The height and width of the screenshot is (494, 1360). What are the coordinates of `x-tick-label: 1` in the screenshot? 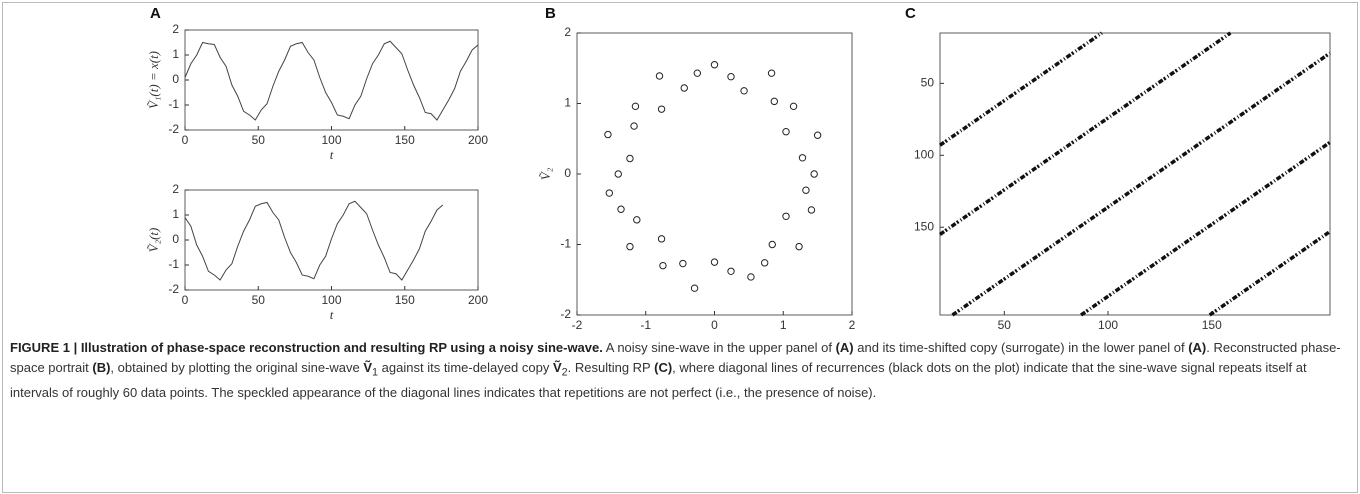 It's located at (783, 324).